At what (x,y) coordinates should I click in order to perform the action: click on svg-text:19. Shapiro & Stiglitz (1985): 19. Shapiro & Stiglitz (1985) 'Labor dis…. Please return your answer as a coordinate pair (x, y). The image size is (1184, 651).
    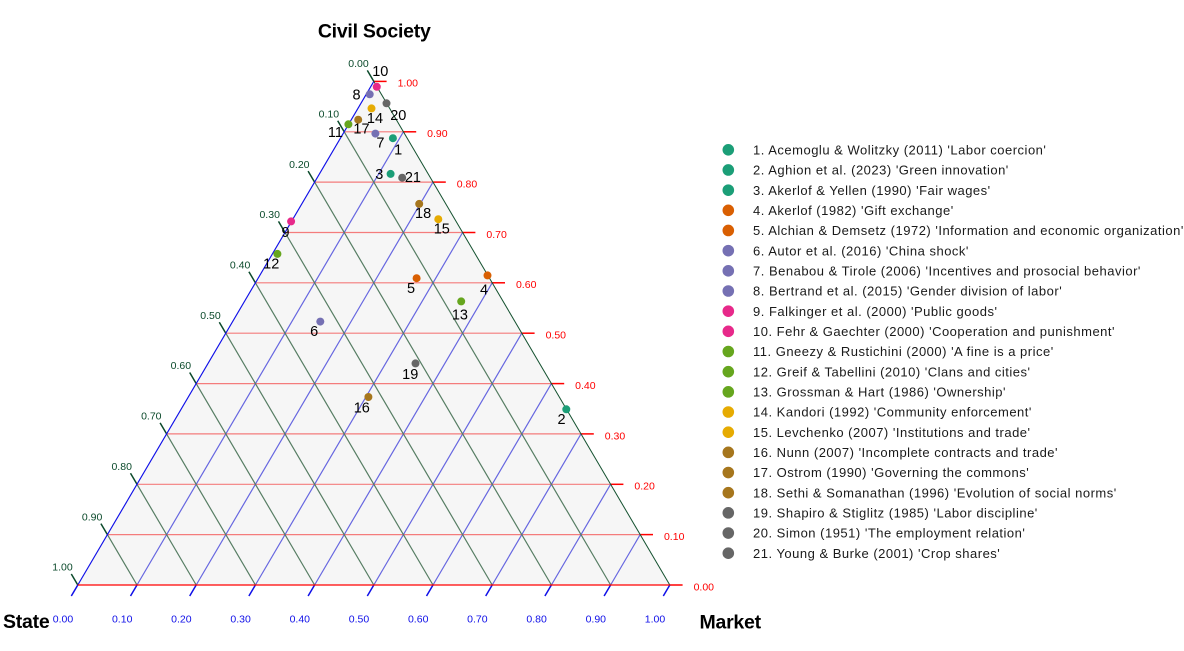
    Looking at the image, I should click on (895, 513).